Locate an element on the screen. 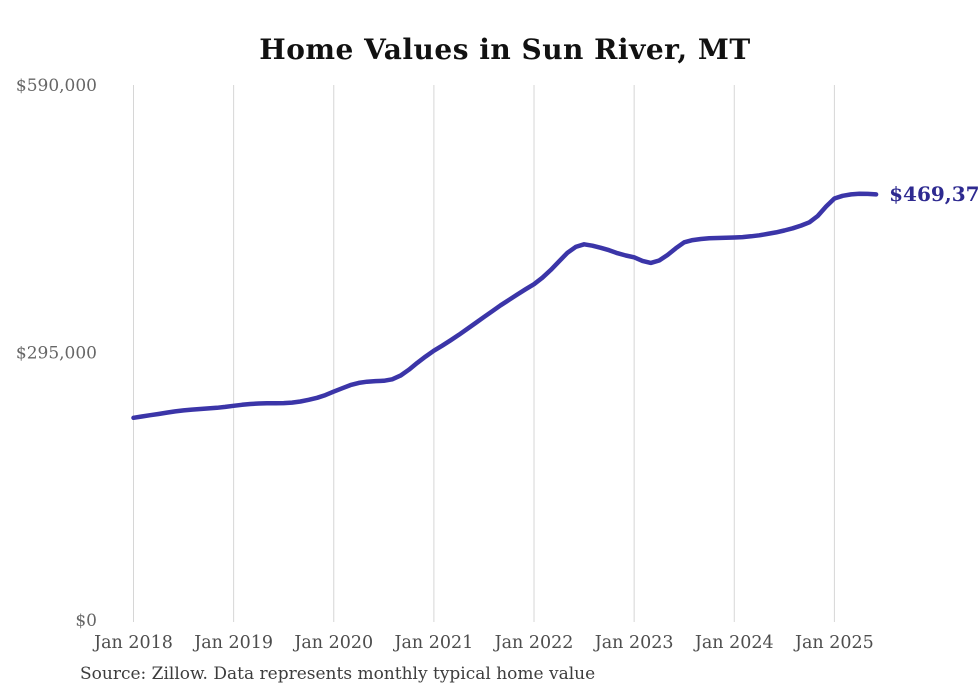  x-tick-label: Jan 2018 is located at coordinates (132, 643).